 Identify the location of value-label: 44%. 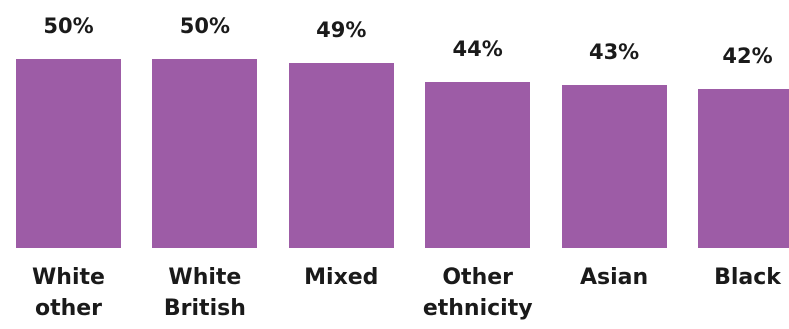
(477, 48).